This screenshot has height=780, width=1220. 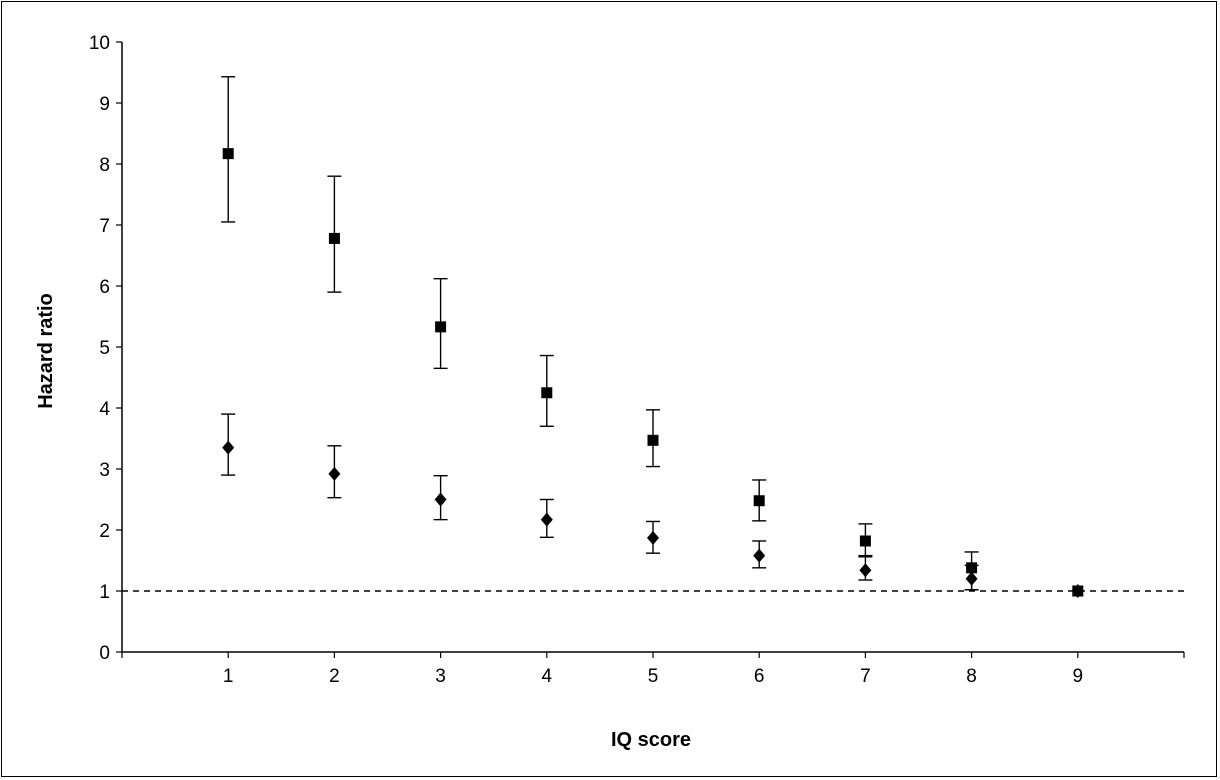 What do you see at coordinates (104, 592) in the screenshot?
I see `y-tick-label: 1` at bounding box center [104, 592].